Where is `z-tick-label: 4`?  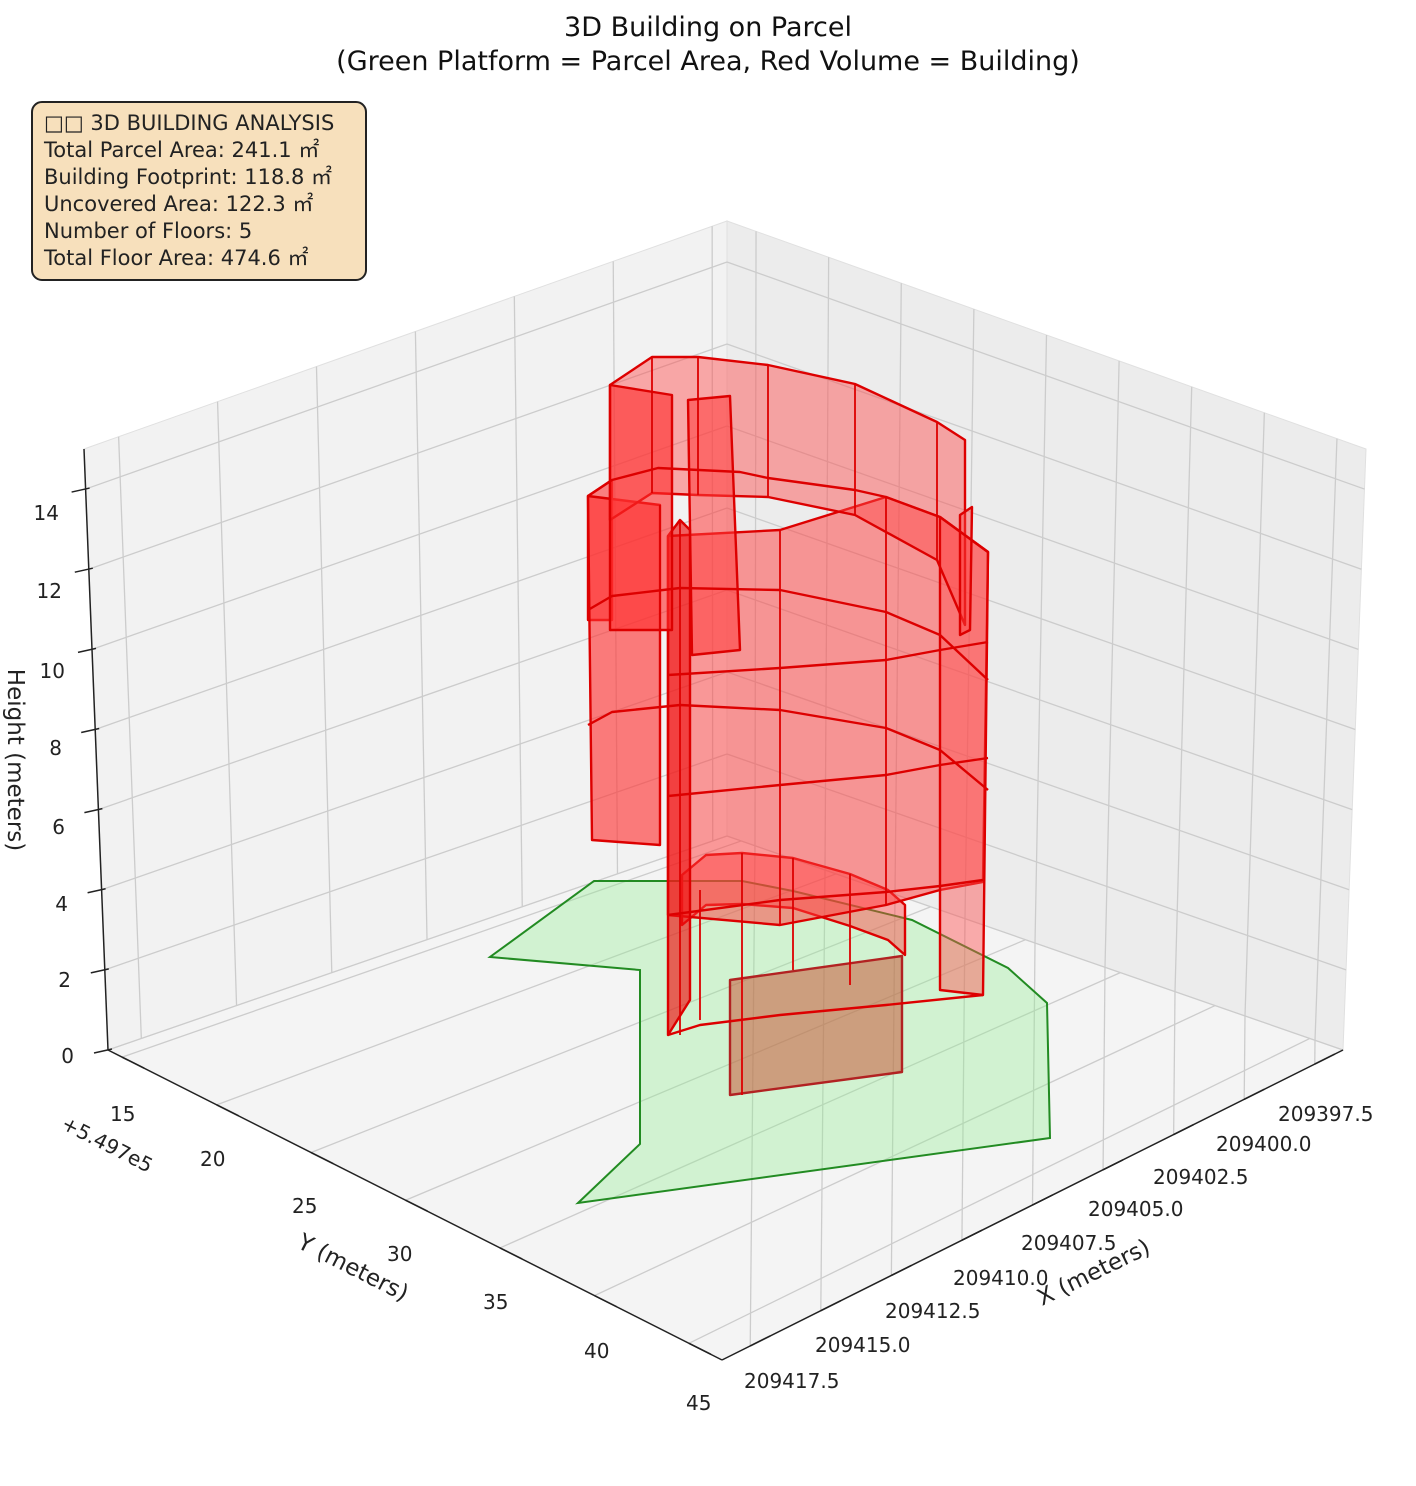 z-tick-label: 4 is located at coordinates (61, 904).